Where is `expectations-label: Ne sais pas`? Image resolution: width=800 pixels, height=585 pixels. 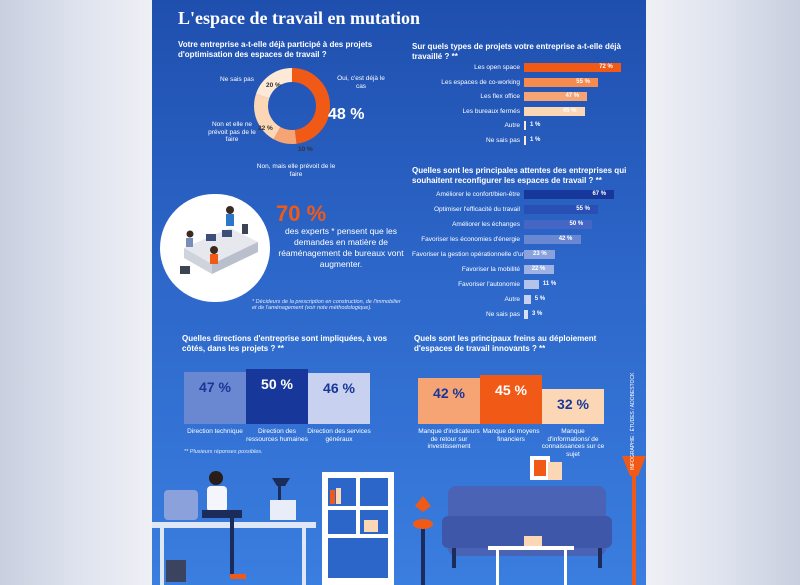
expectations-label: Ne sais pas is located at coordinates (503, 314).